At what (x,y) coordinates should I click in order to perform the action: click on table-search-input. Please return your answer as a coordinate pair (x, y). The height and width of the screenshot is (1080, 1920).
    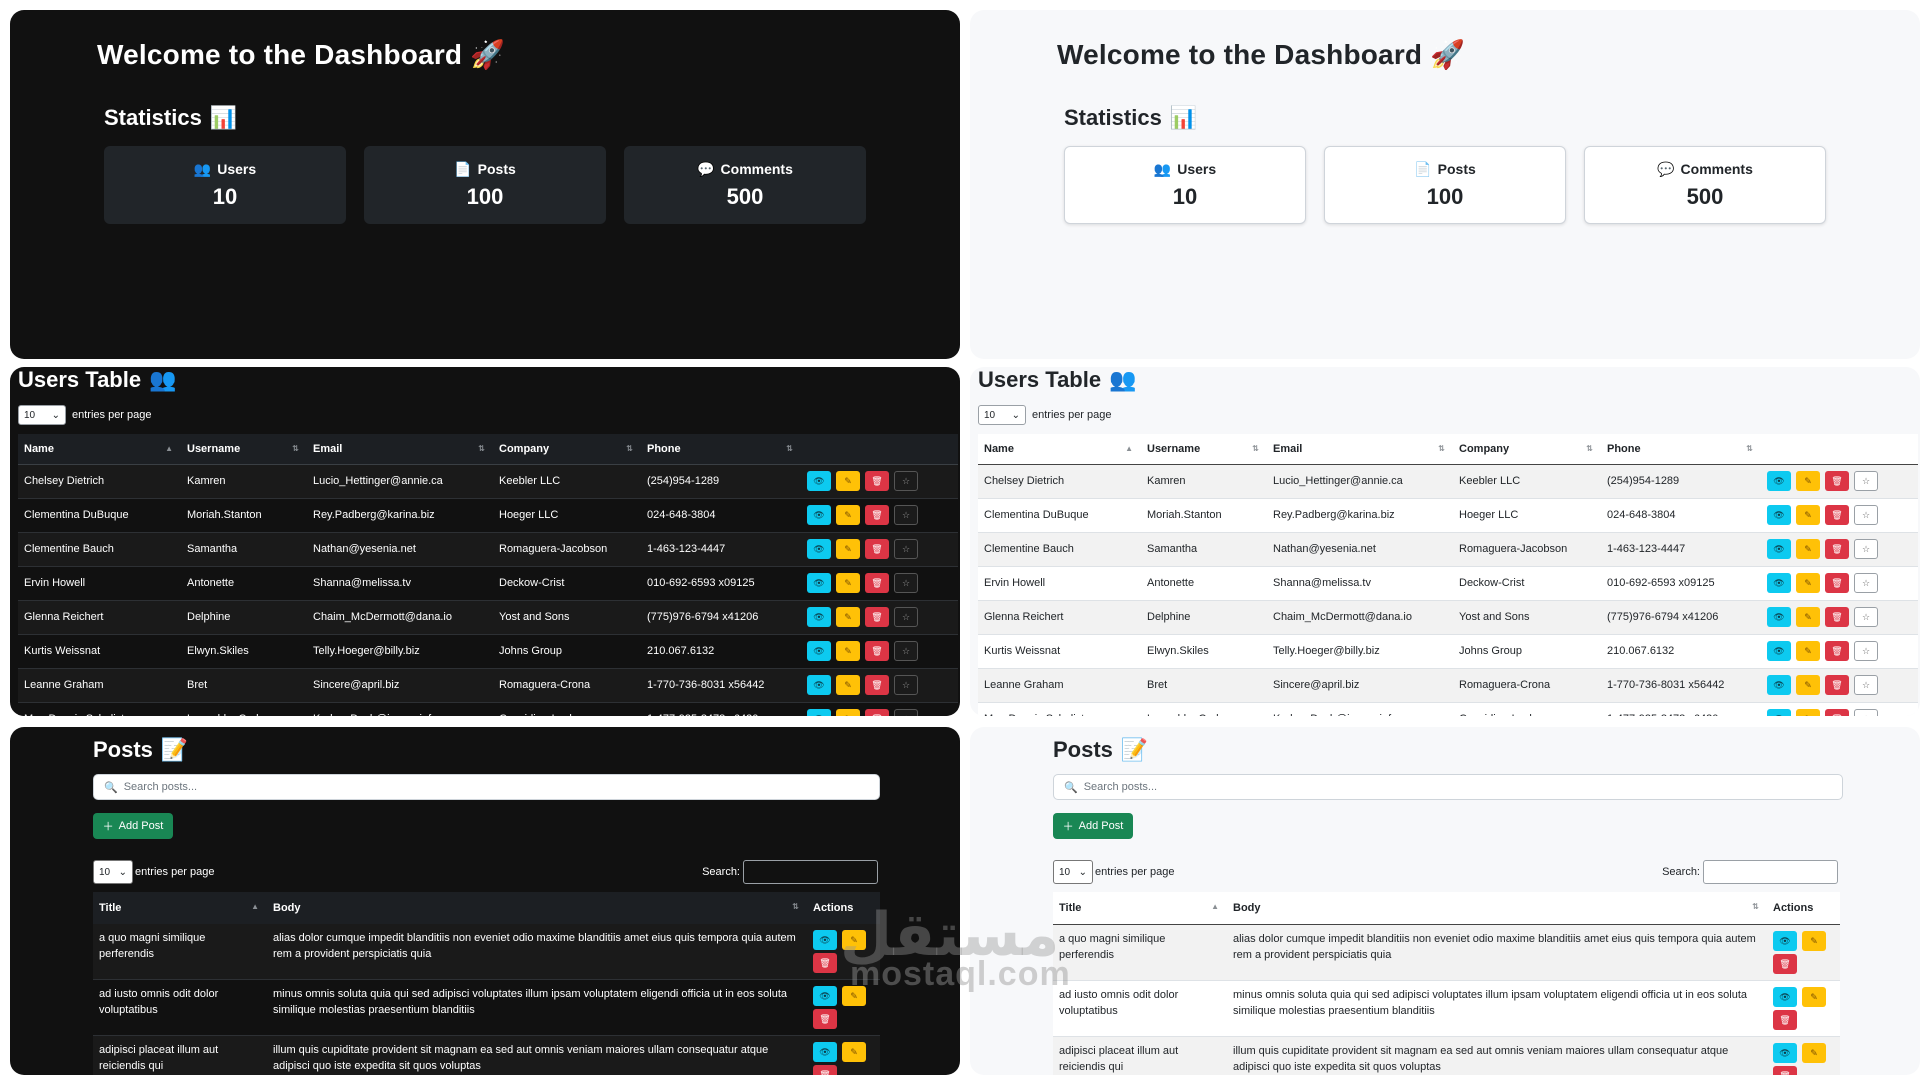
    Looking at the image, I should click on (1770, 872).